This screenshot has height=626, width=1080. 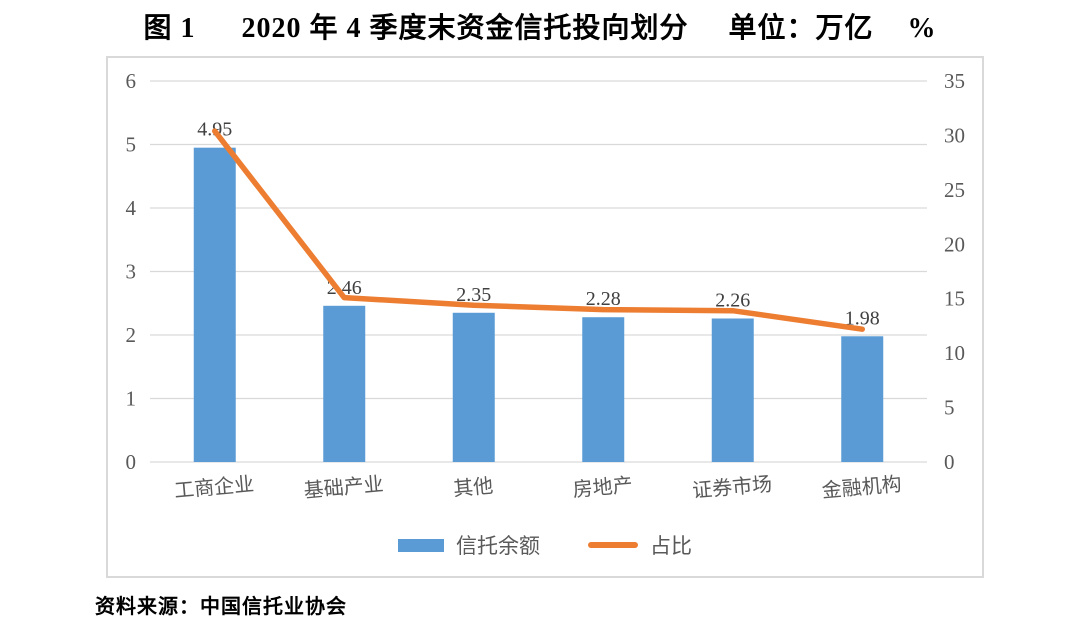 I want to click on left-axis-tick: 6, so click(x=131, y=81).